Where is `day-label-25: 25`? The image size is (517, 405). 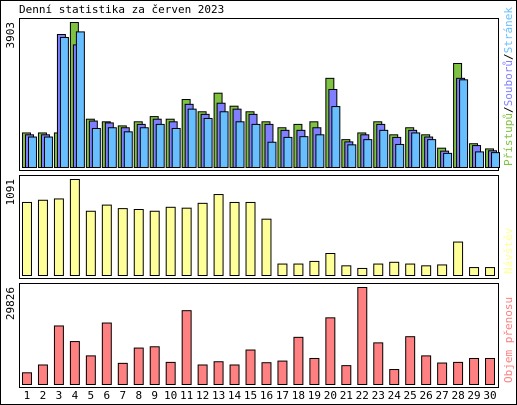
day-label-25: 25 is located at coordinates (410, 395).